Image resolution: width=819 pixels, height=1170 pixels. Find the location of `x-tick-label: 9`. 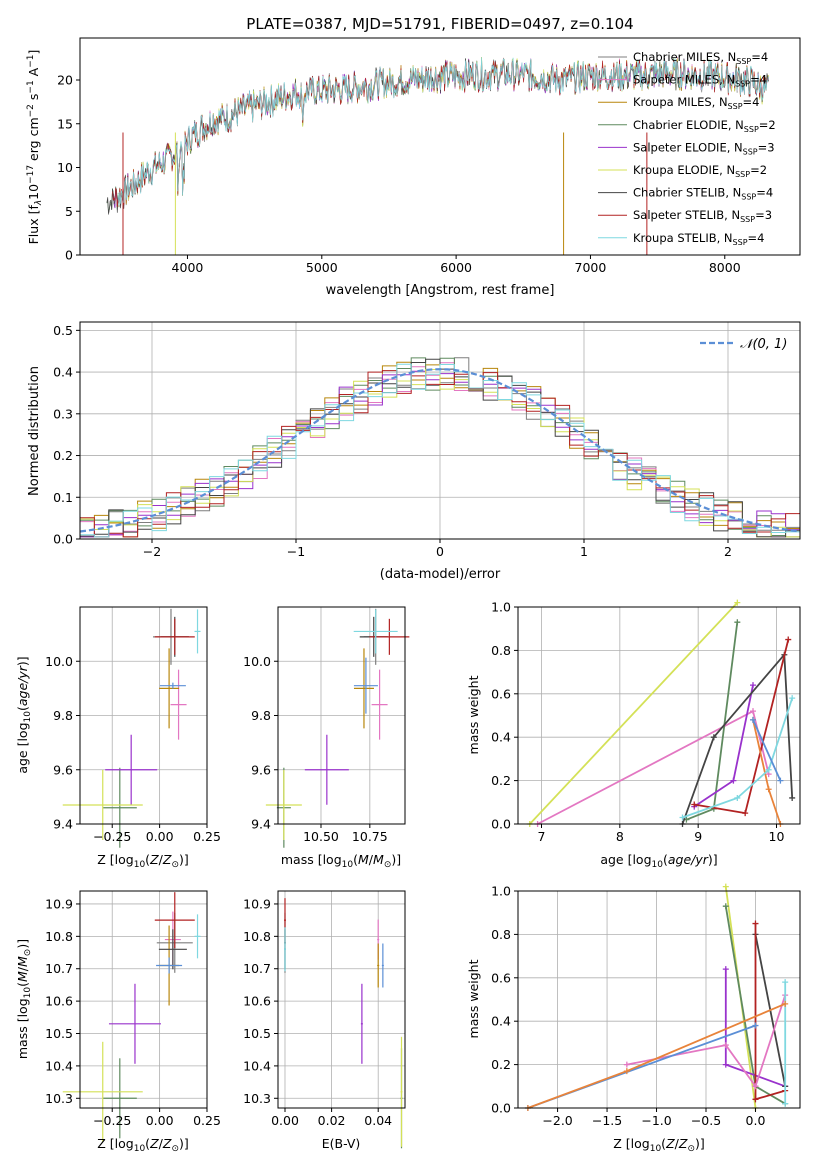

x-tick-label: 9 is located at coordinates (698, 836).